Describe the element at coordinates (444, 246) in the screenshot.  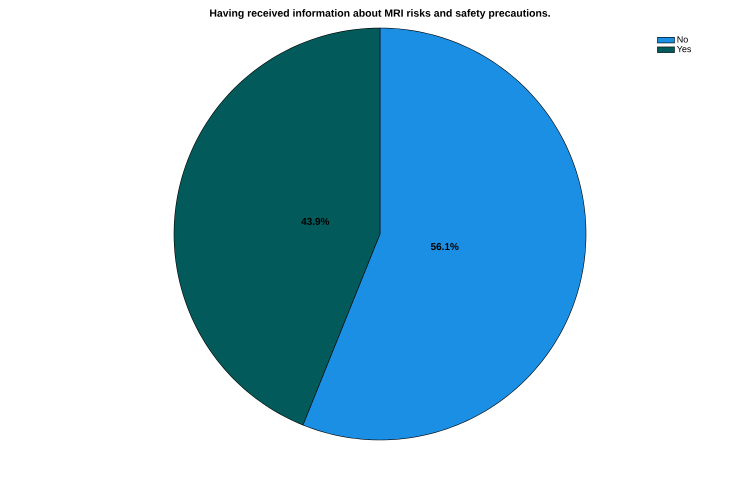
I see `data-label: 56.1%` at that location.